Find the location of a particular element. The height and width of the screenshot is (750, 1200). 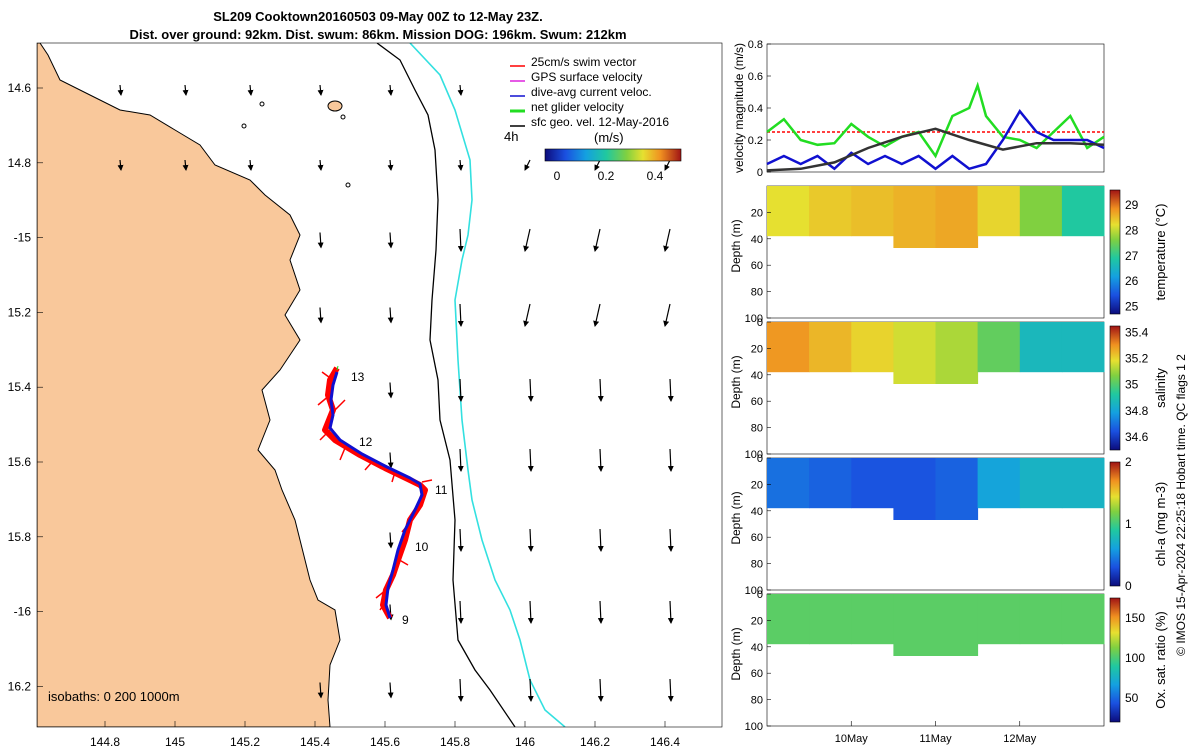

day-label-9: 9 is located at coordinates (405, 620).